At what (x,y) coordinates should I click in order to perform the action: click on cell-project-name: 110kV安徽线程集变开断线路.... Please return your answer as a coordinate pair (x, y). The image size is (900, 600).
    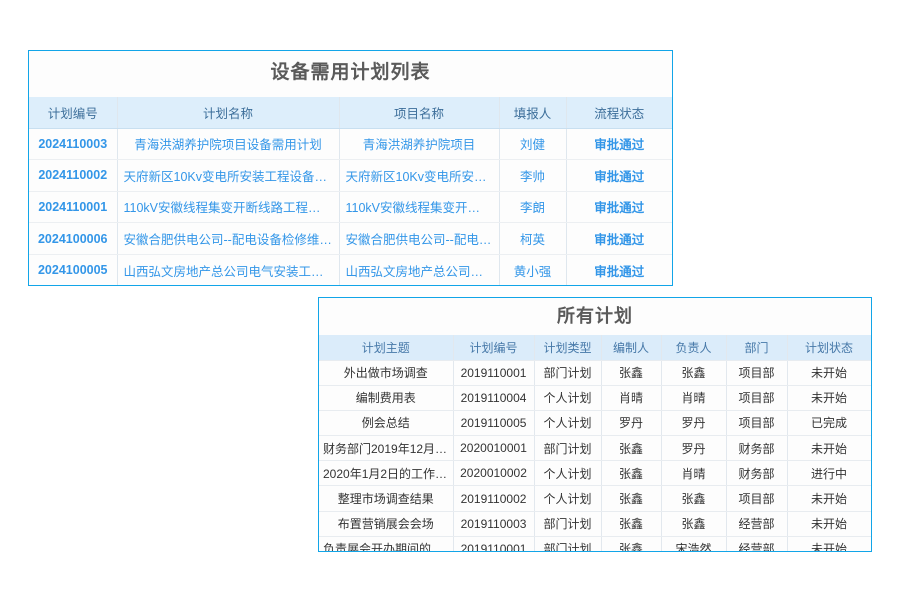
    Looking at the image, I should click on (419, 207).